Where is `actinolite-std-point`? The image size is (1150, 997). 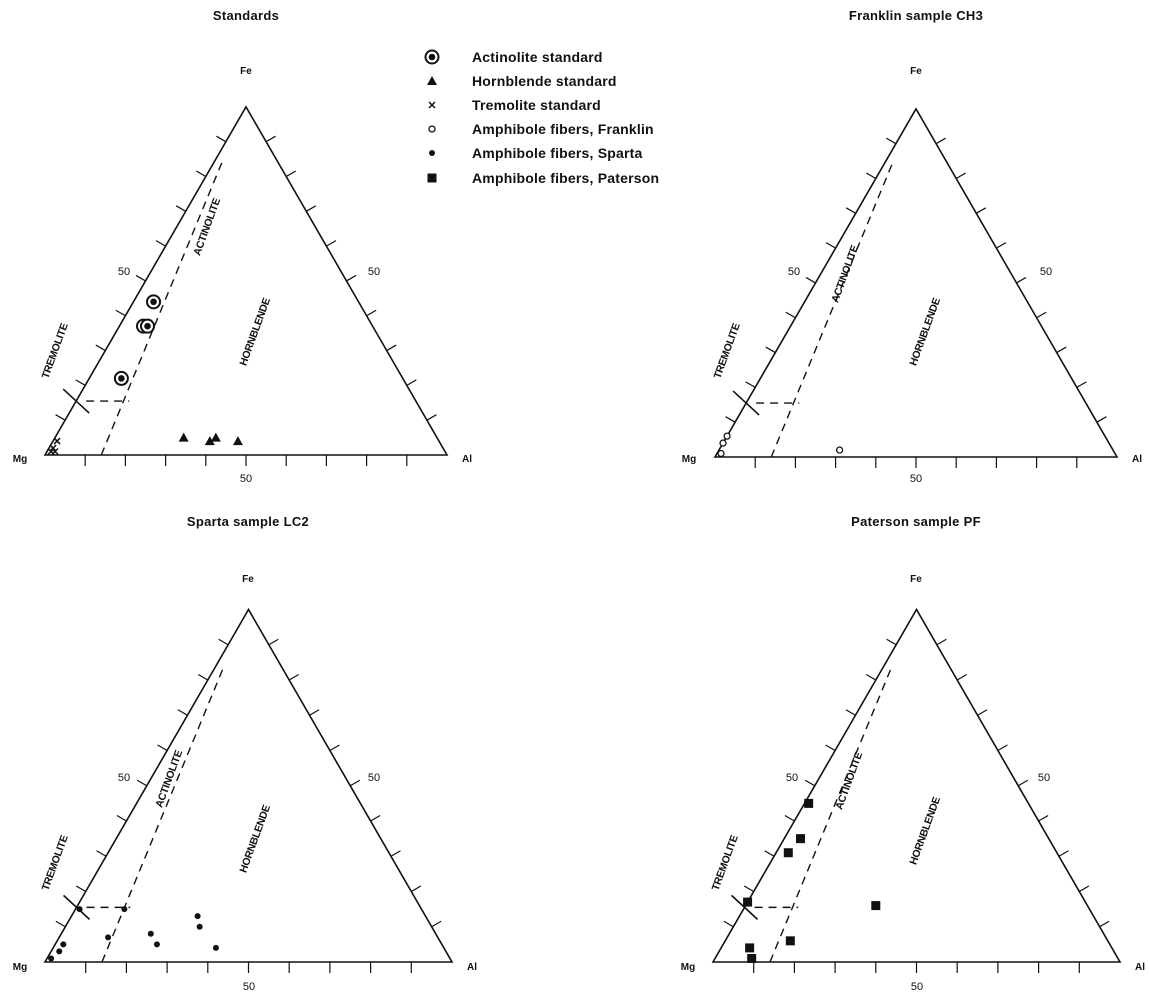
actinolite-std-point is located at coordinates (148, 326).